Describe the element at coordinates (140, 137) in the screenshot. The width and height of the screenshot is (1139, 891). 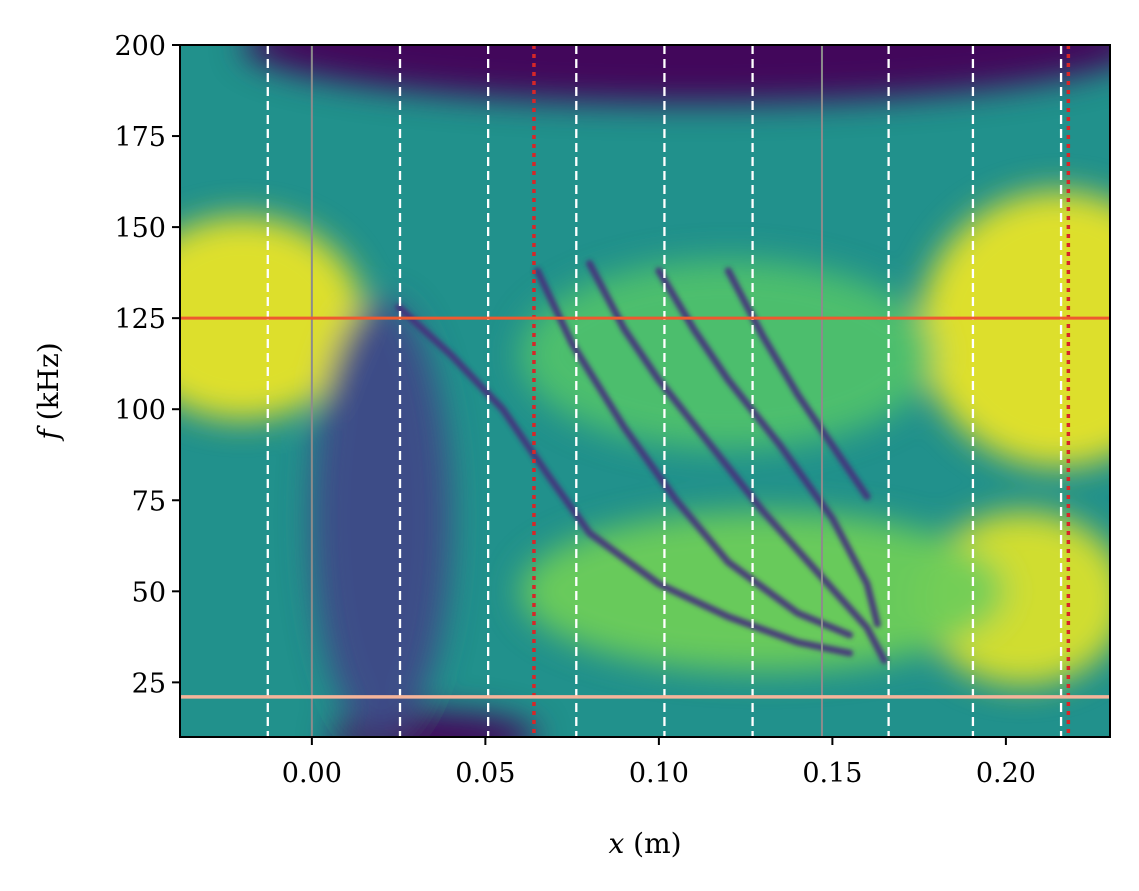
I see `y-tick-label: 175` at that location.